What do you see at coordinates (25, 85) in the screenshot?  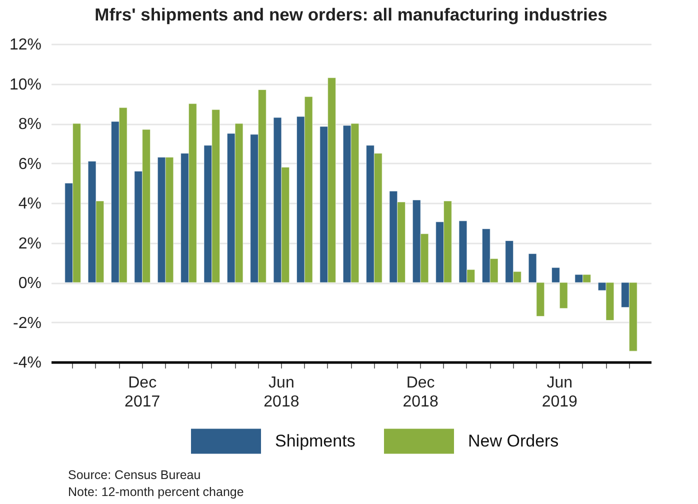 I see `y-tick-label: 10%` at bounding box center [25, 85].